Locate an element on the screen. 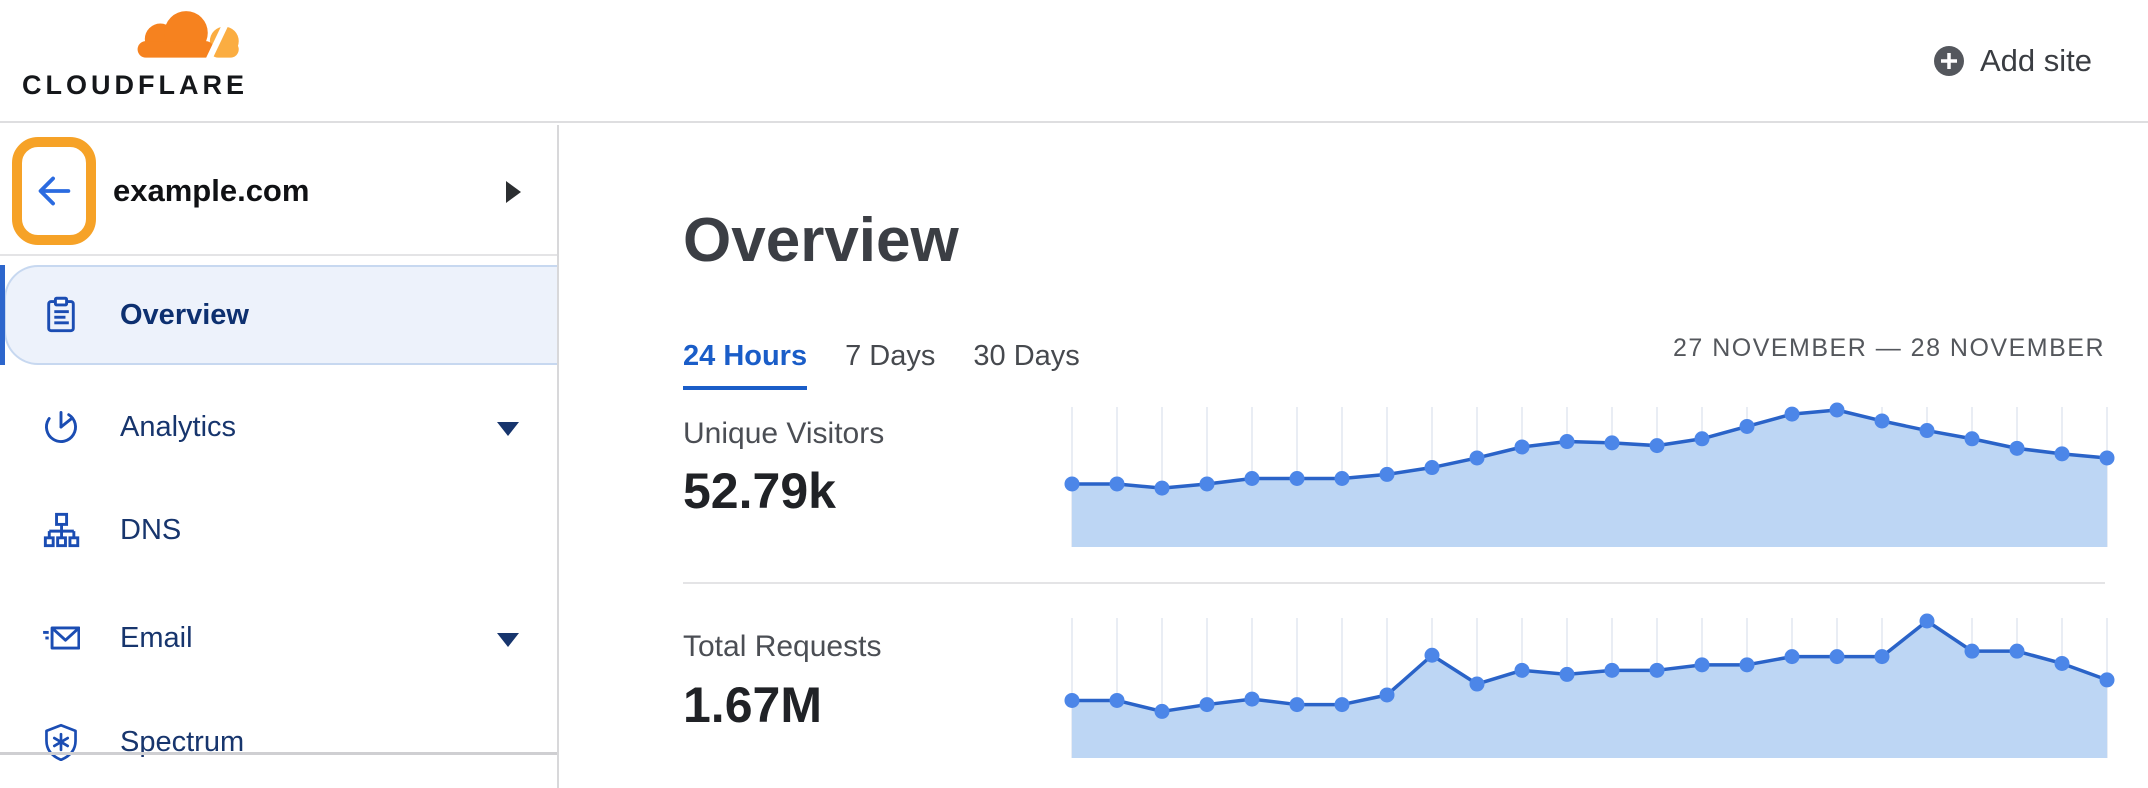  unique-visitors-label: Unique Visitors is located at coordinates (784, 433).